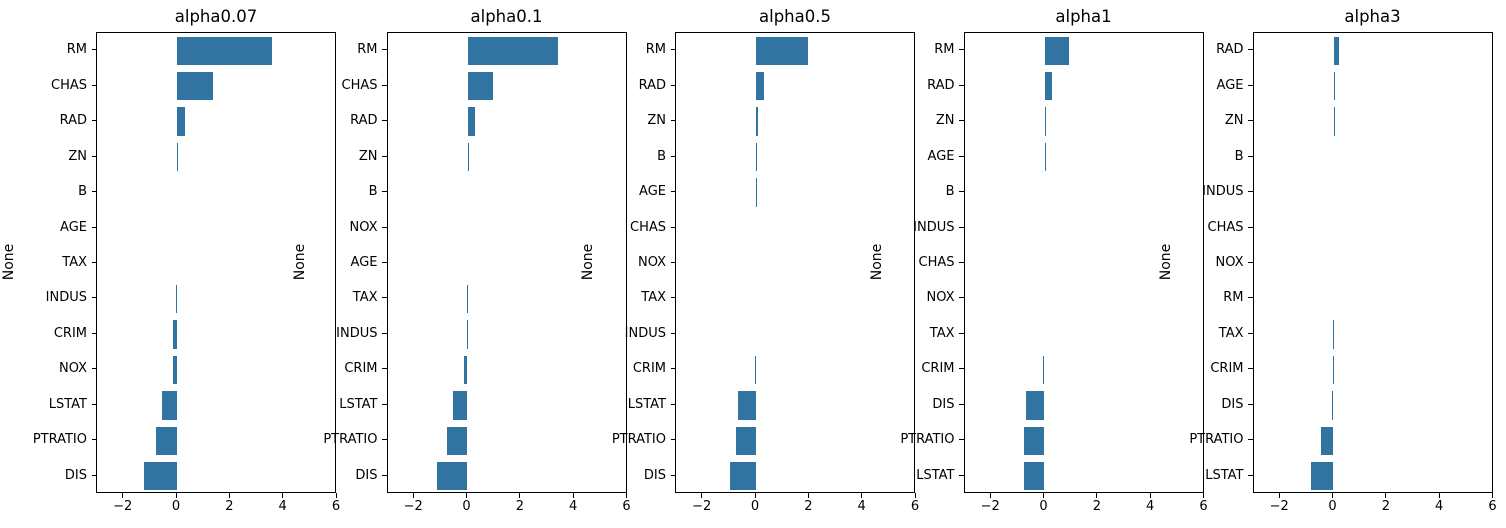 This screenshot has width=1506, height=528. Describe the element at coordinates (195, 86) in the screenshot. I see `bar-chas` at that location.